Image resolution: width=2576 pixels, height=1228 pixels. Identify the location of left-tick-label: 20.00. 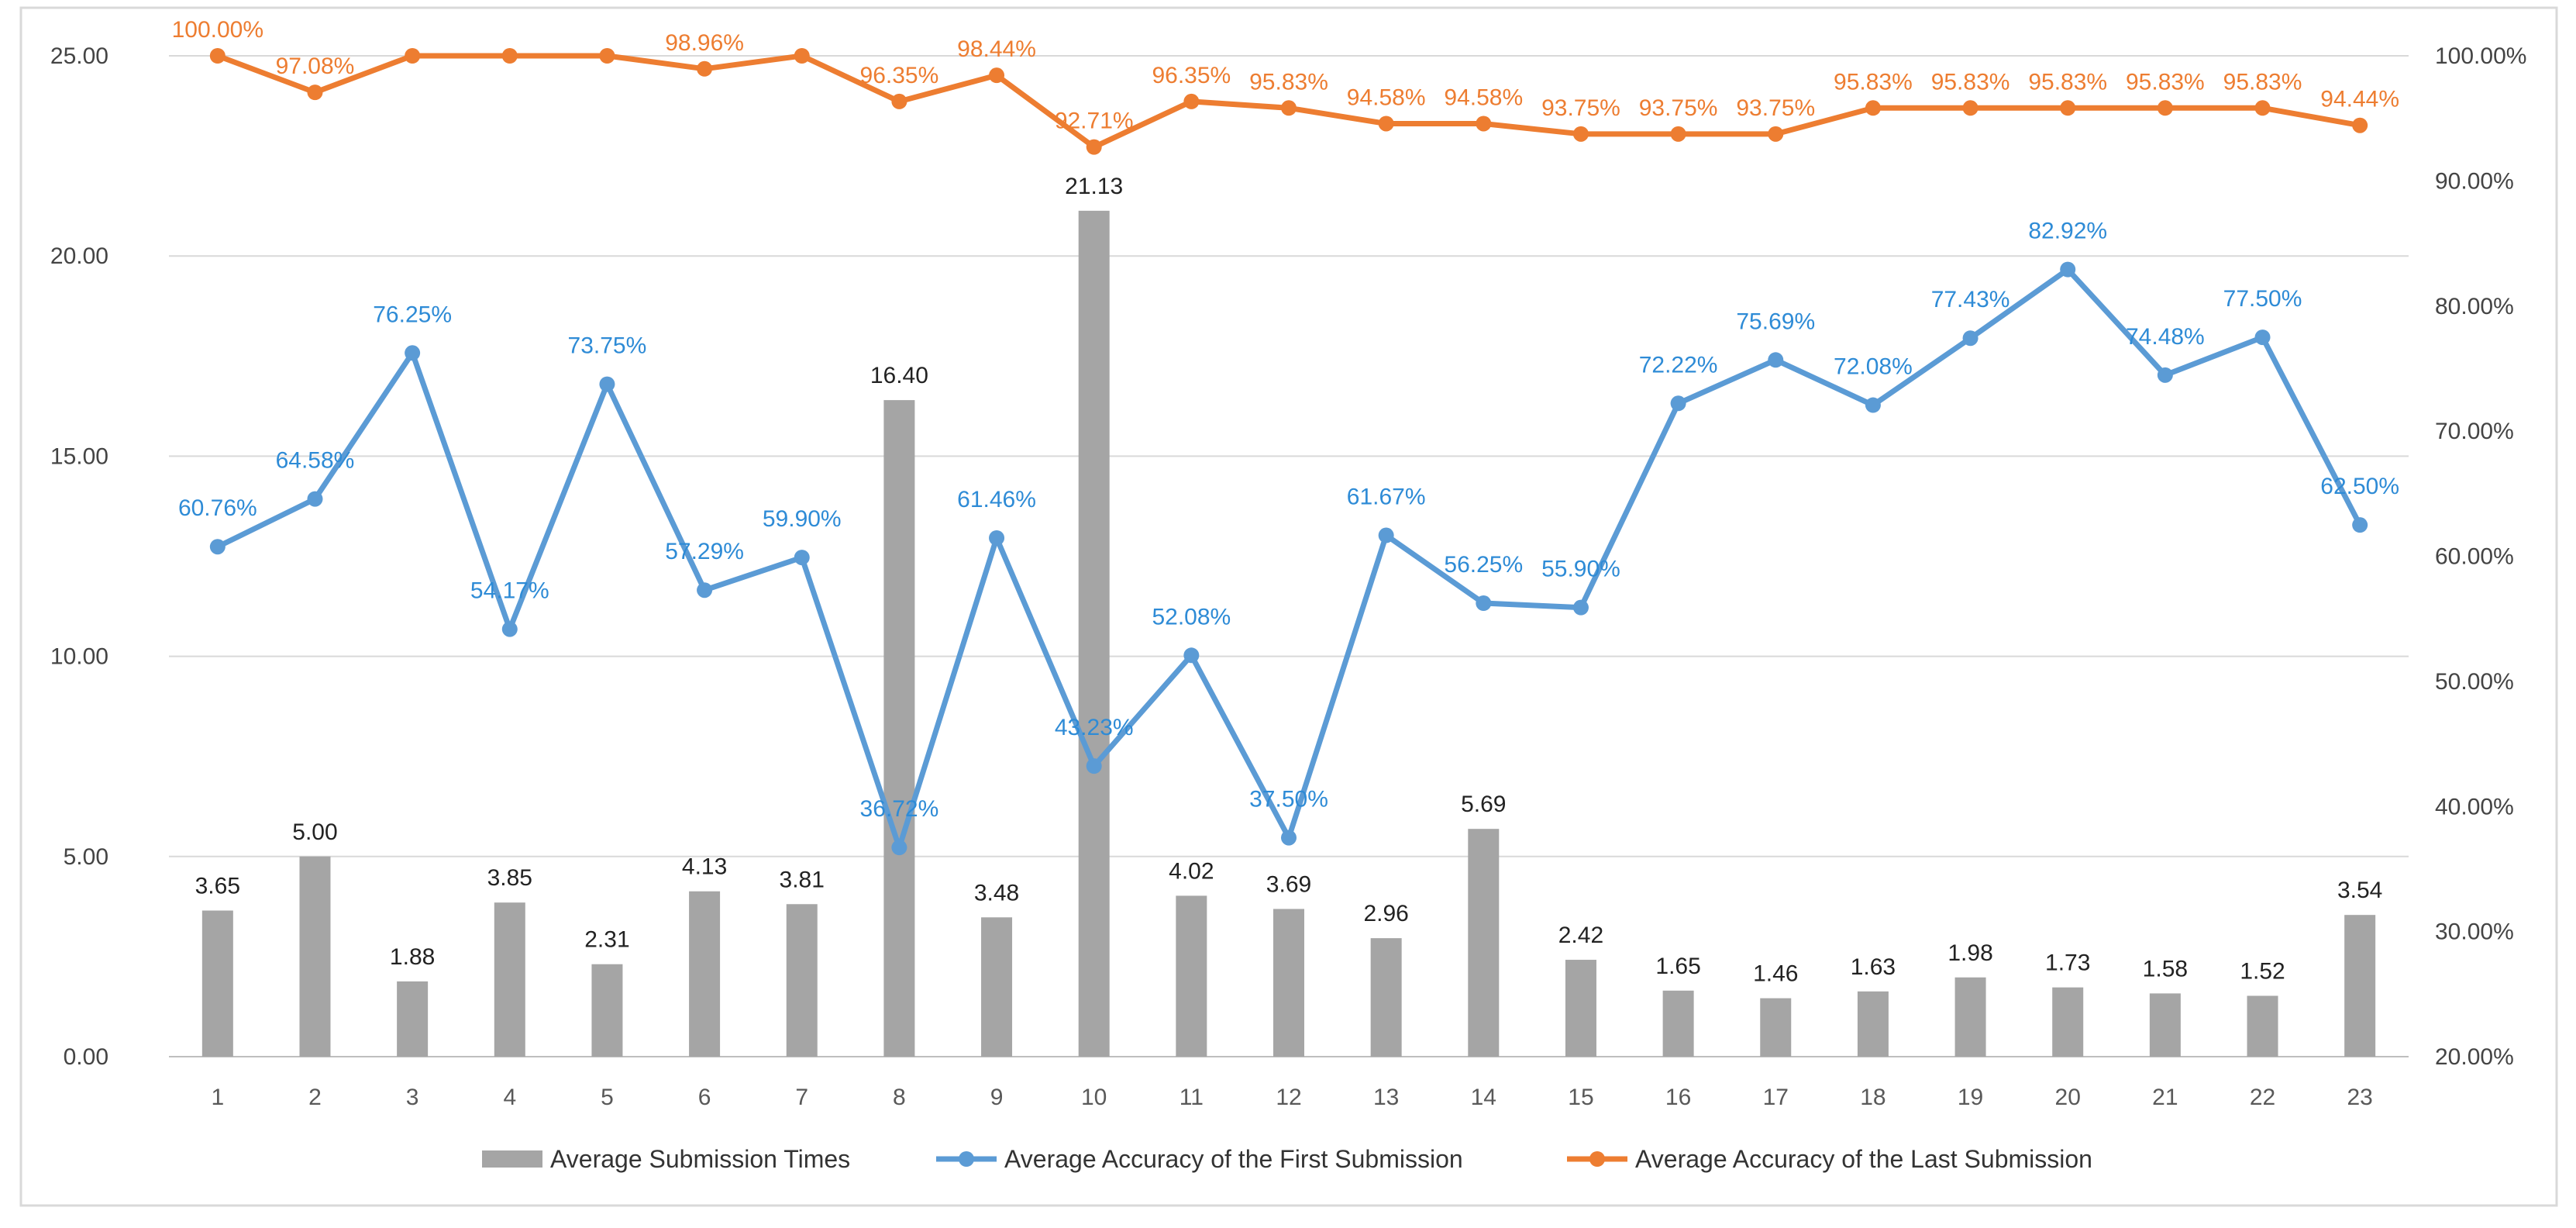
(79, 256).